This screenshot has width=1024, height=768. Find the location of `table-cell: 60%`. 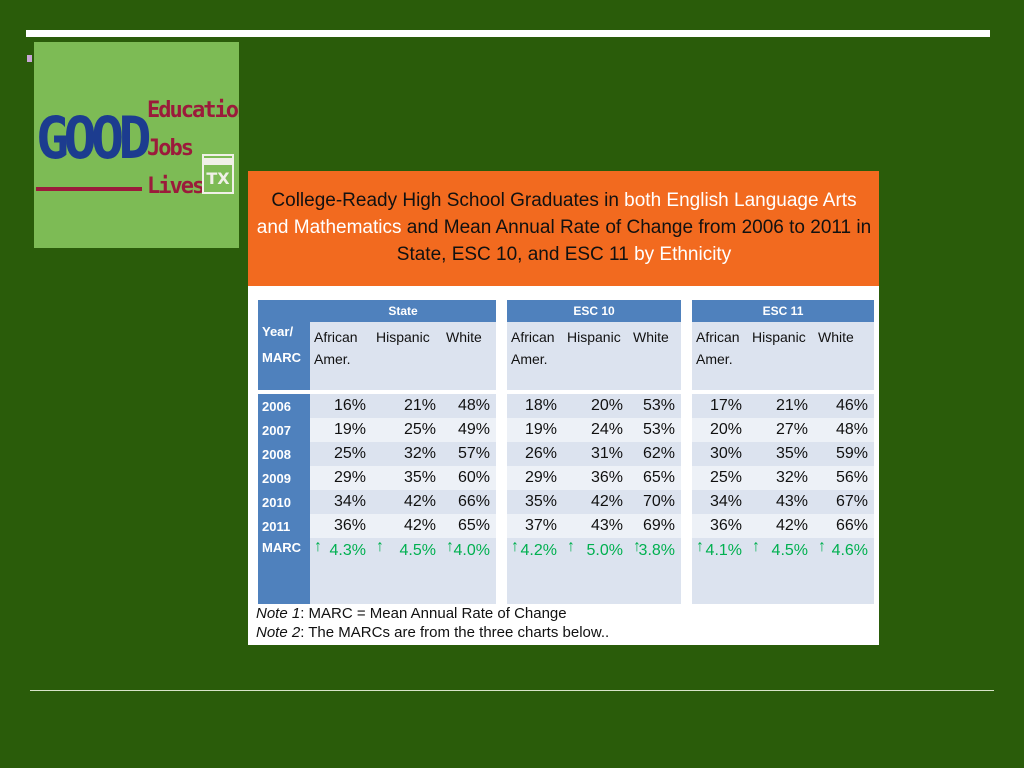

table-cell: 60% is located at coordinates (469, 478).